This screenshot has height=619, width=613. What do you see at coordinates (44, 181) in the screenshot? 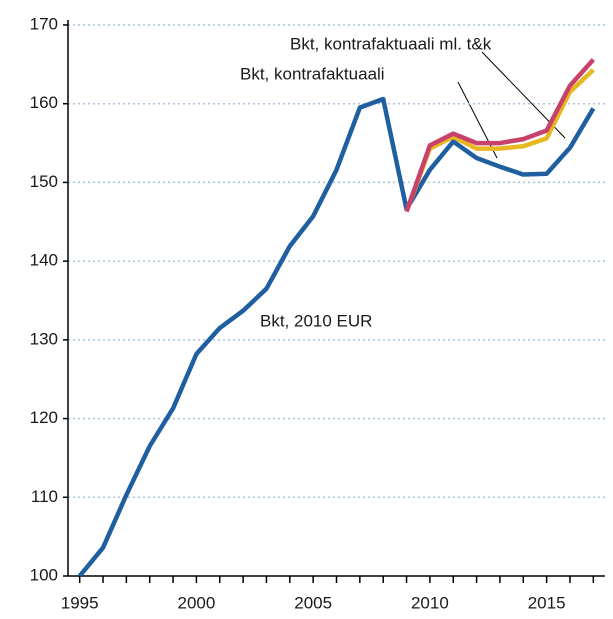
I see `y-tick-label: 150` at bounding box center [44, 181].